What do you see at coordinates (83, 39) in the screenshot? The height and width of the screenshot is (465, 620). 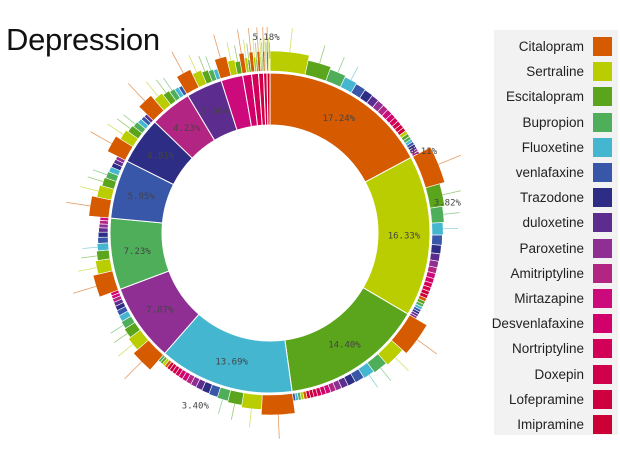 I see `chart-title: Depression` at bounding box center [83, 39].